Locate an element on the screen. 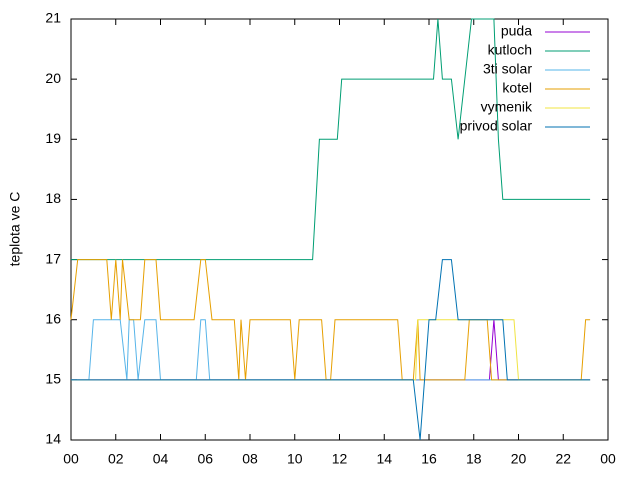  x-tick-label: 18 is located at coordinates (474, 459).